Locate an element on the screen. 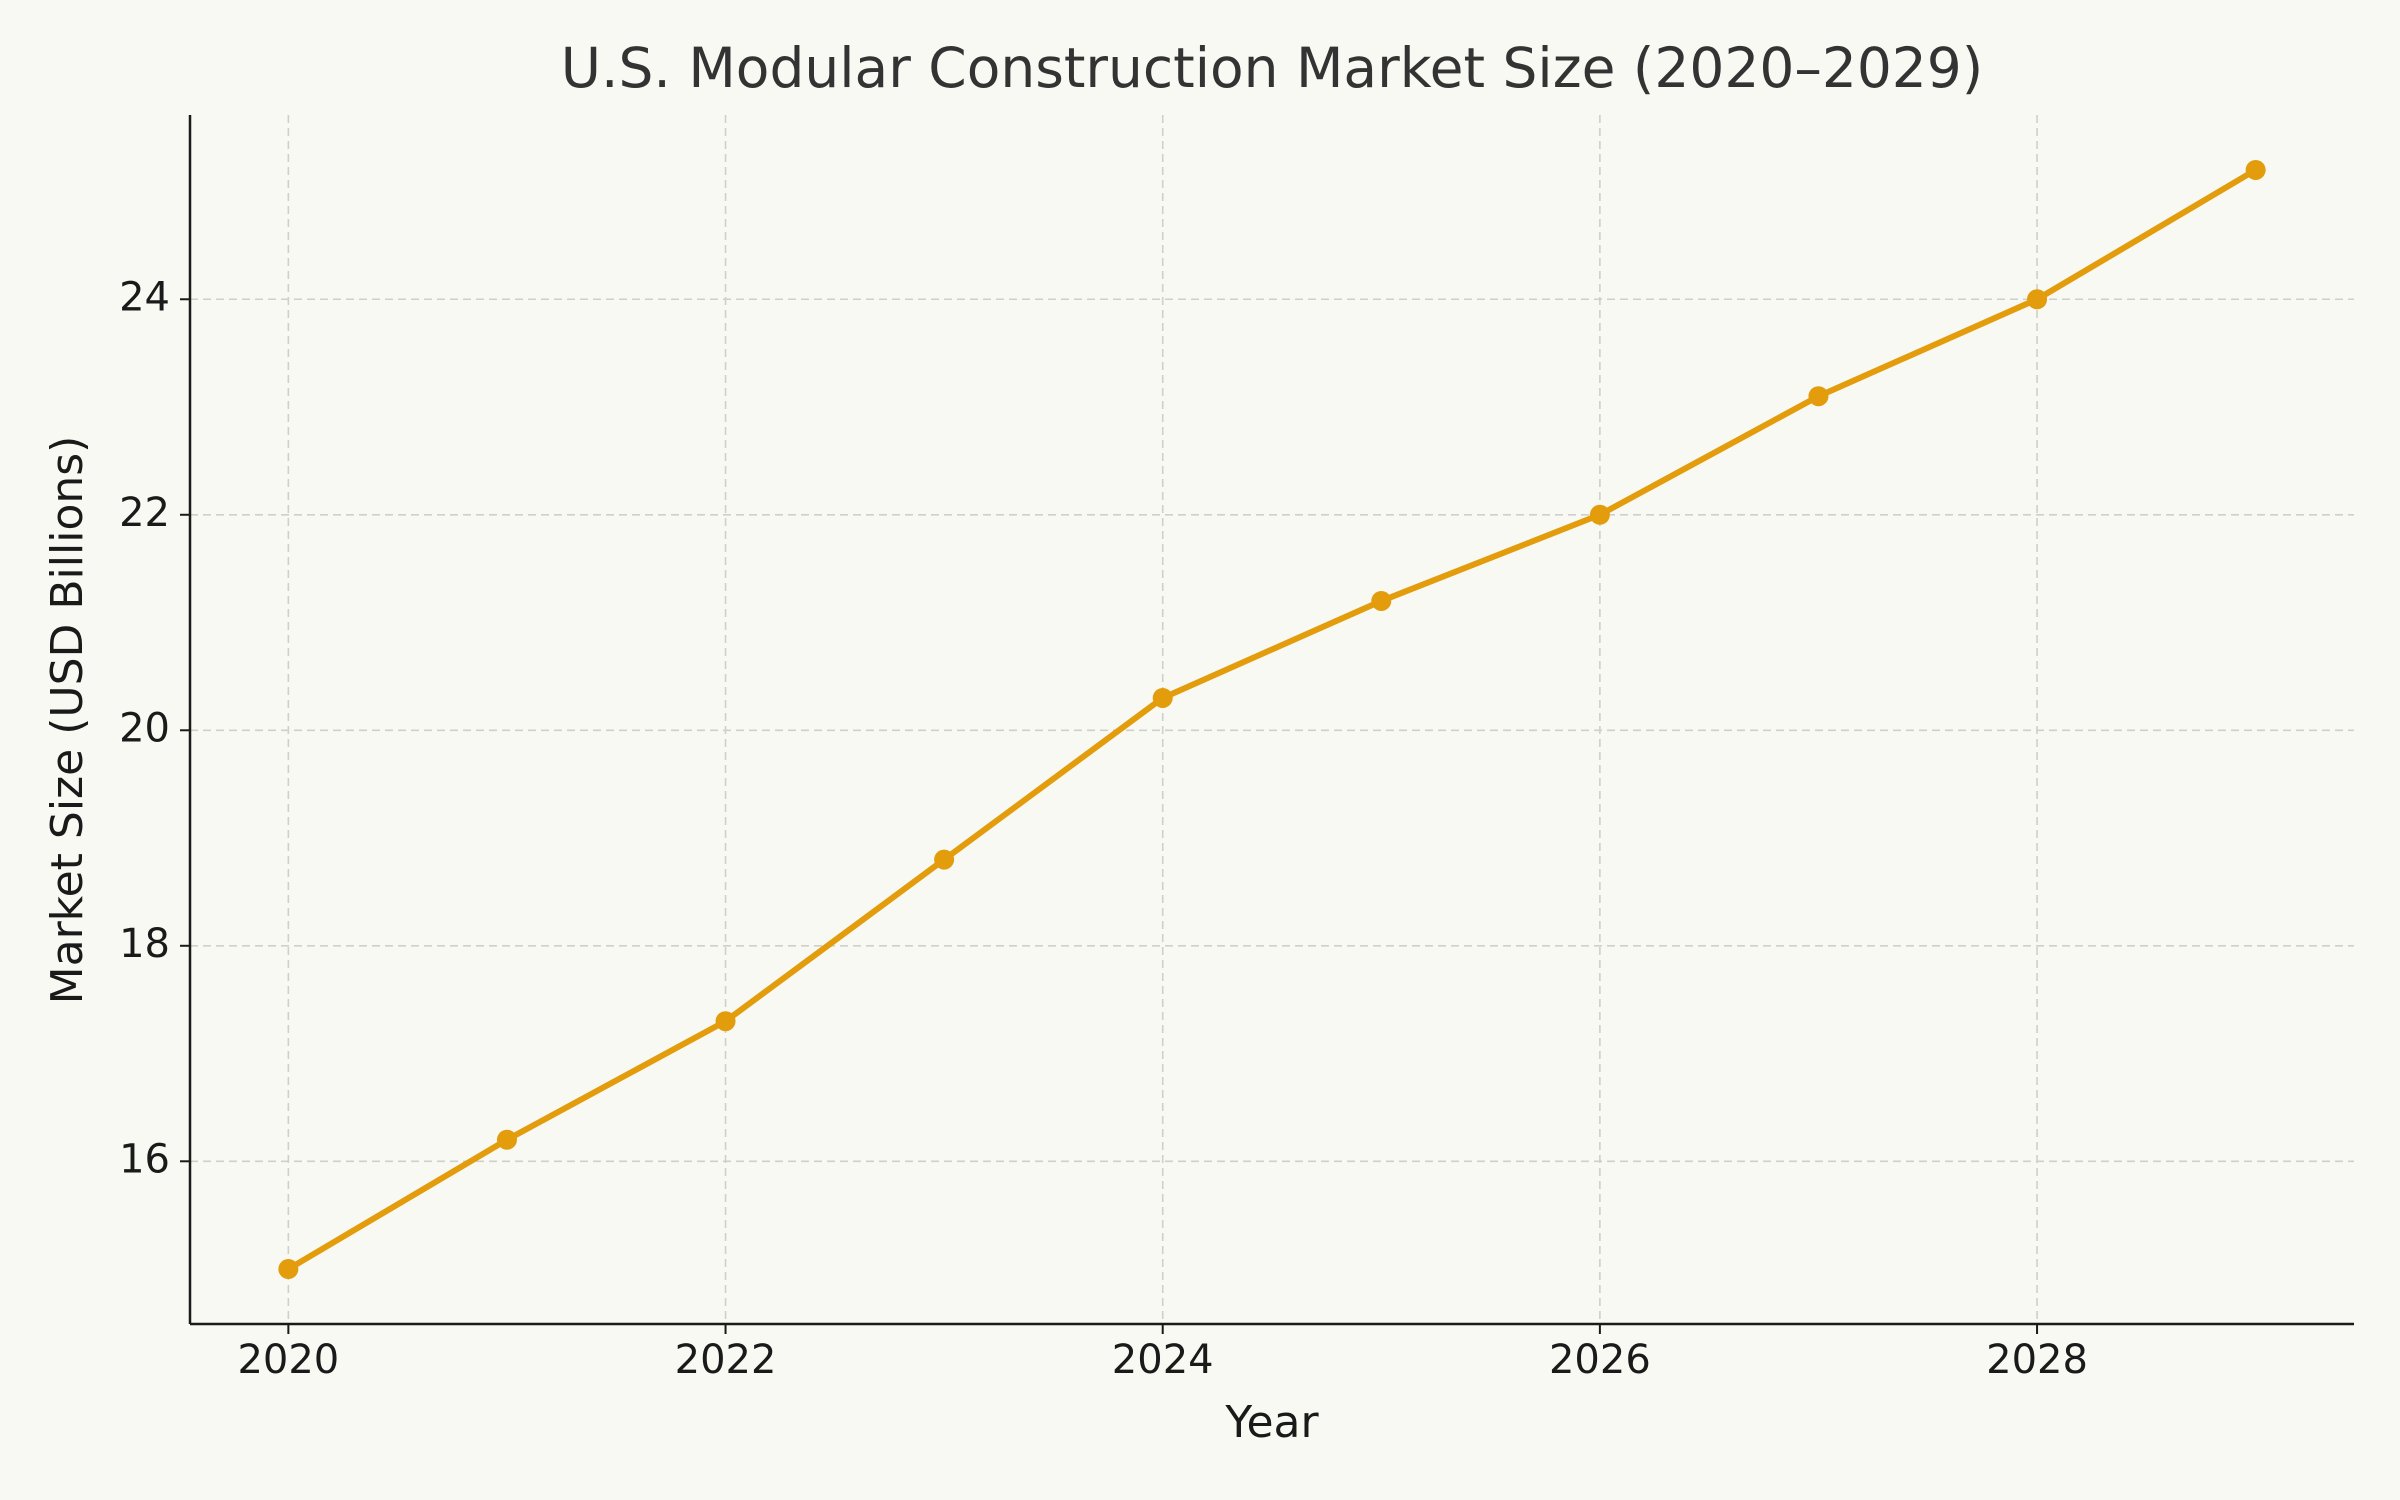 This screenshot has width=2400, height=1500. y-tick-label: 24 is located at coordinates (144, 297).